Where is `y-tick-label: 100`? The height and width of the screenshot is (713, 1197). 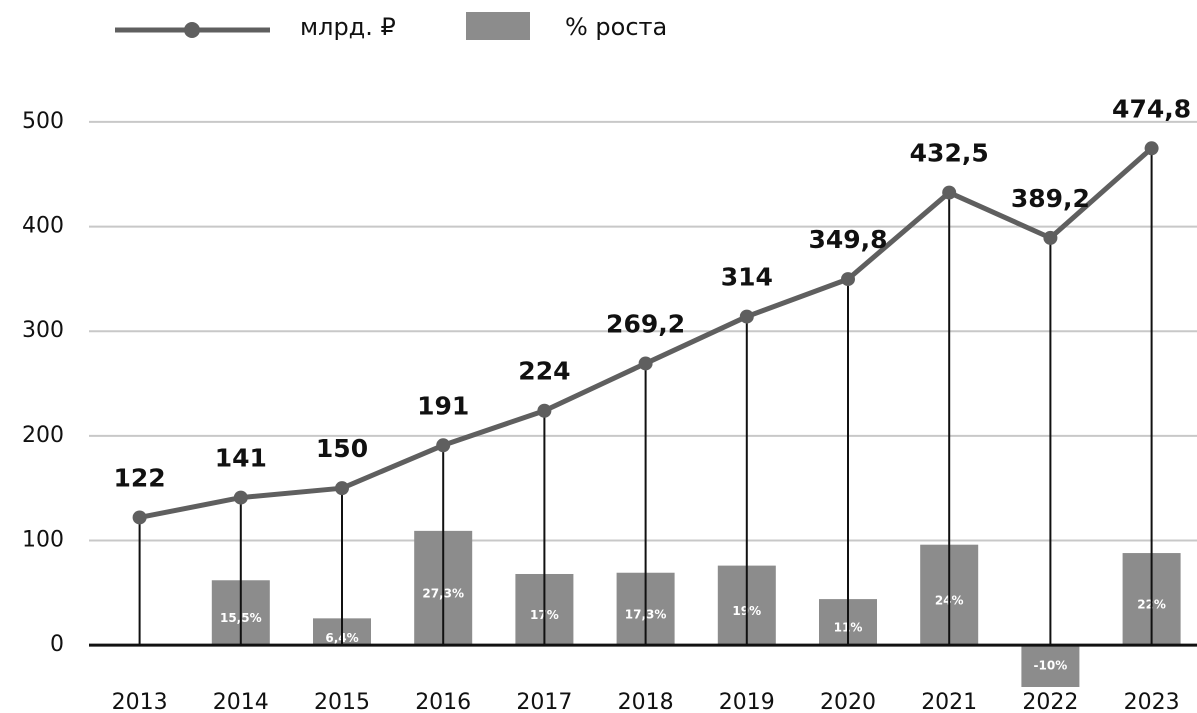
y-tick-label: 100 is located at coordinates (43, 540).